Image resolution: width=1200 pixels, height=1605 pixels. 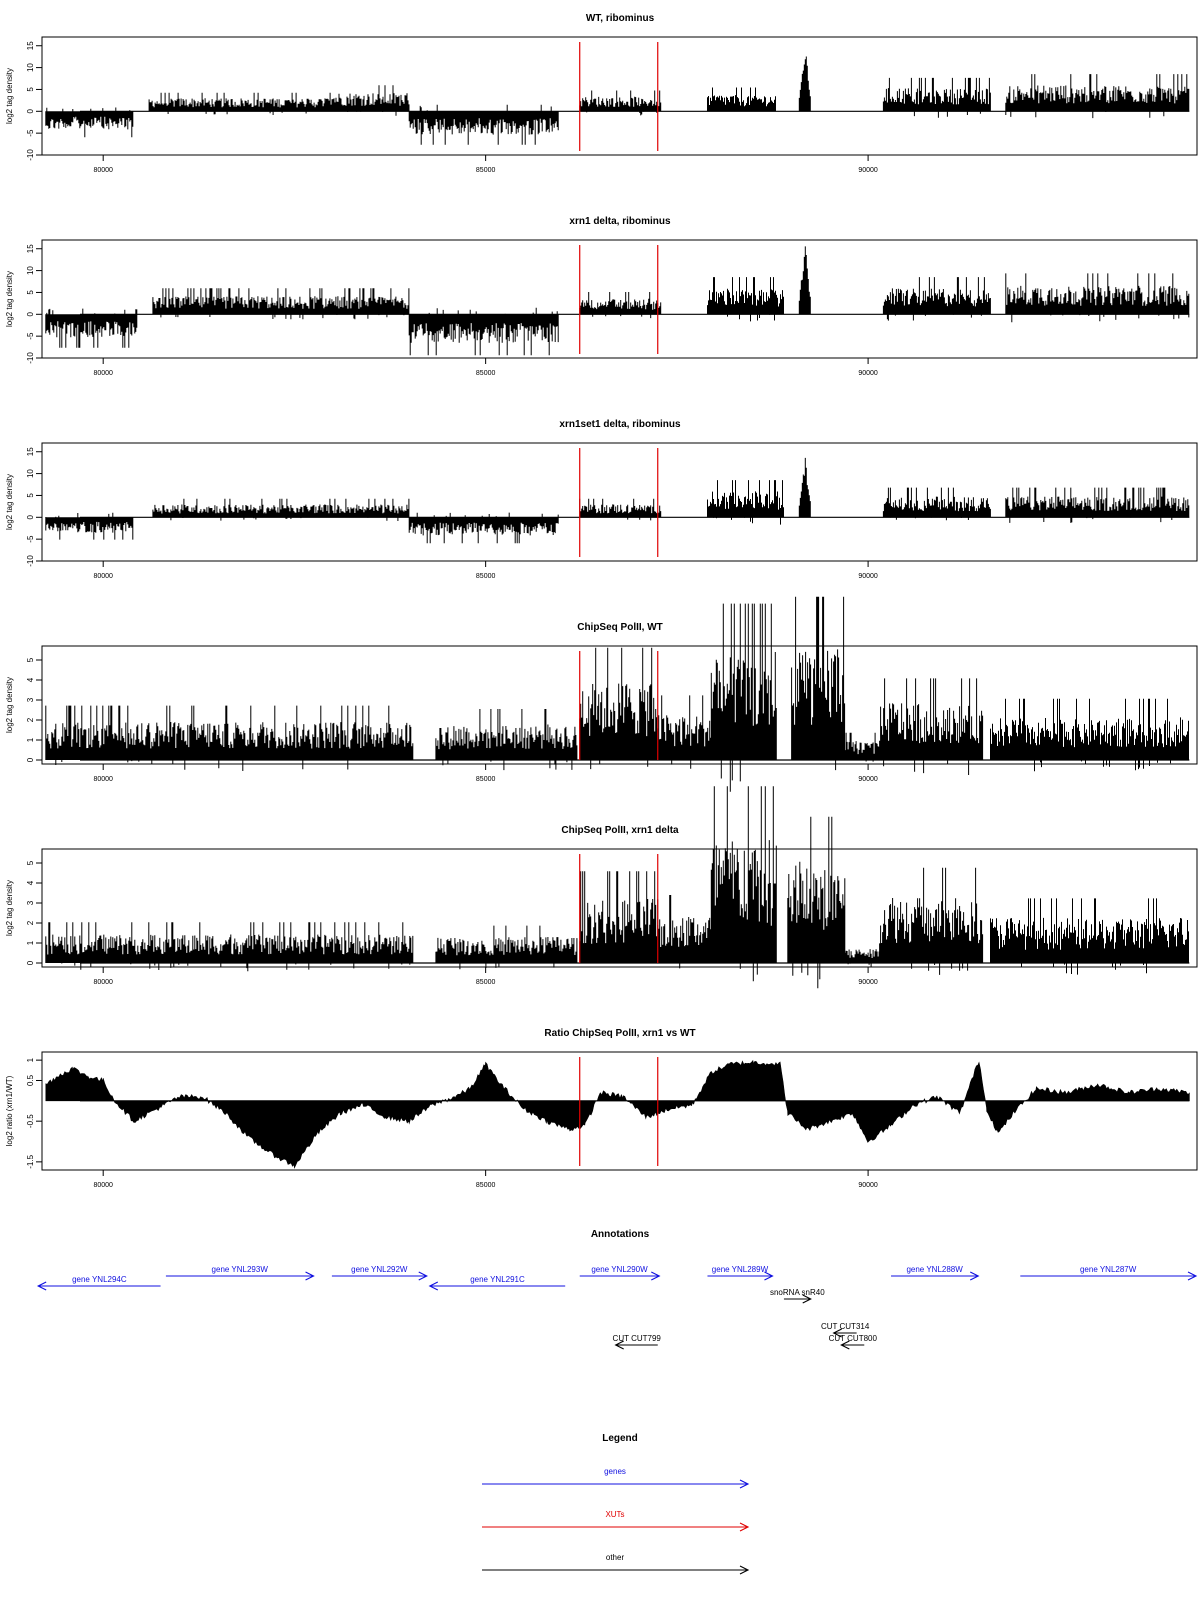 I want to click on plot-frame, so click(x=619, y=908).